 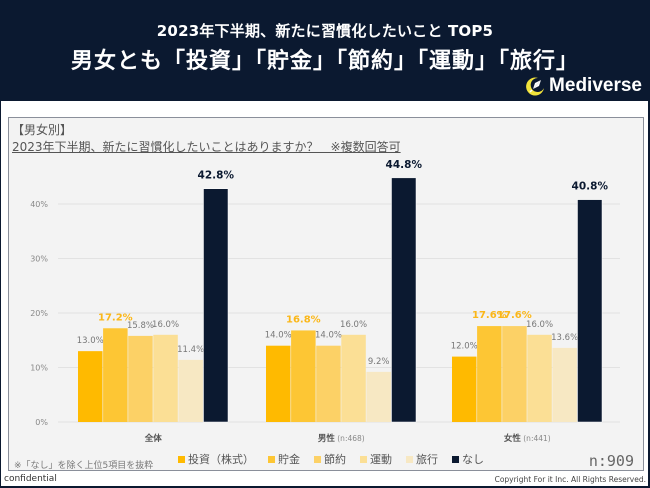 I want to click on category-label: 女性 (n:441), so click(x=527, y=438).